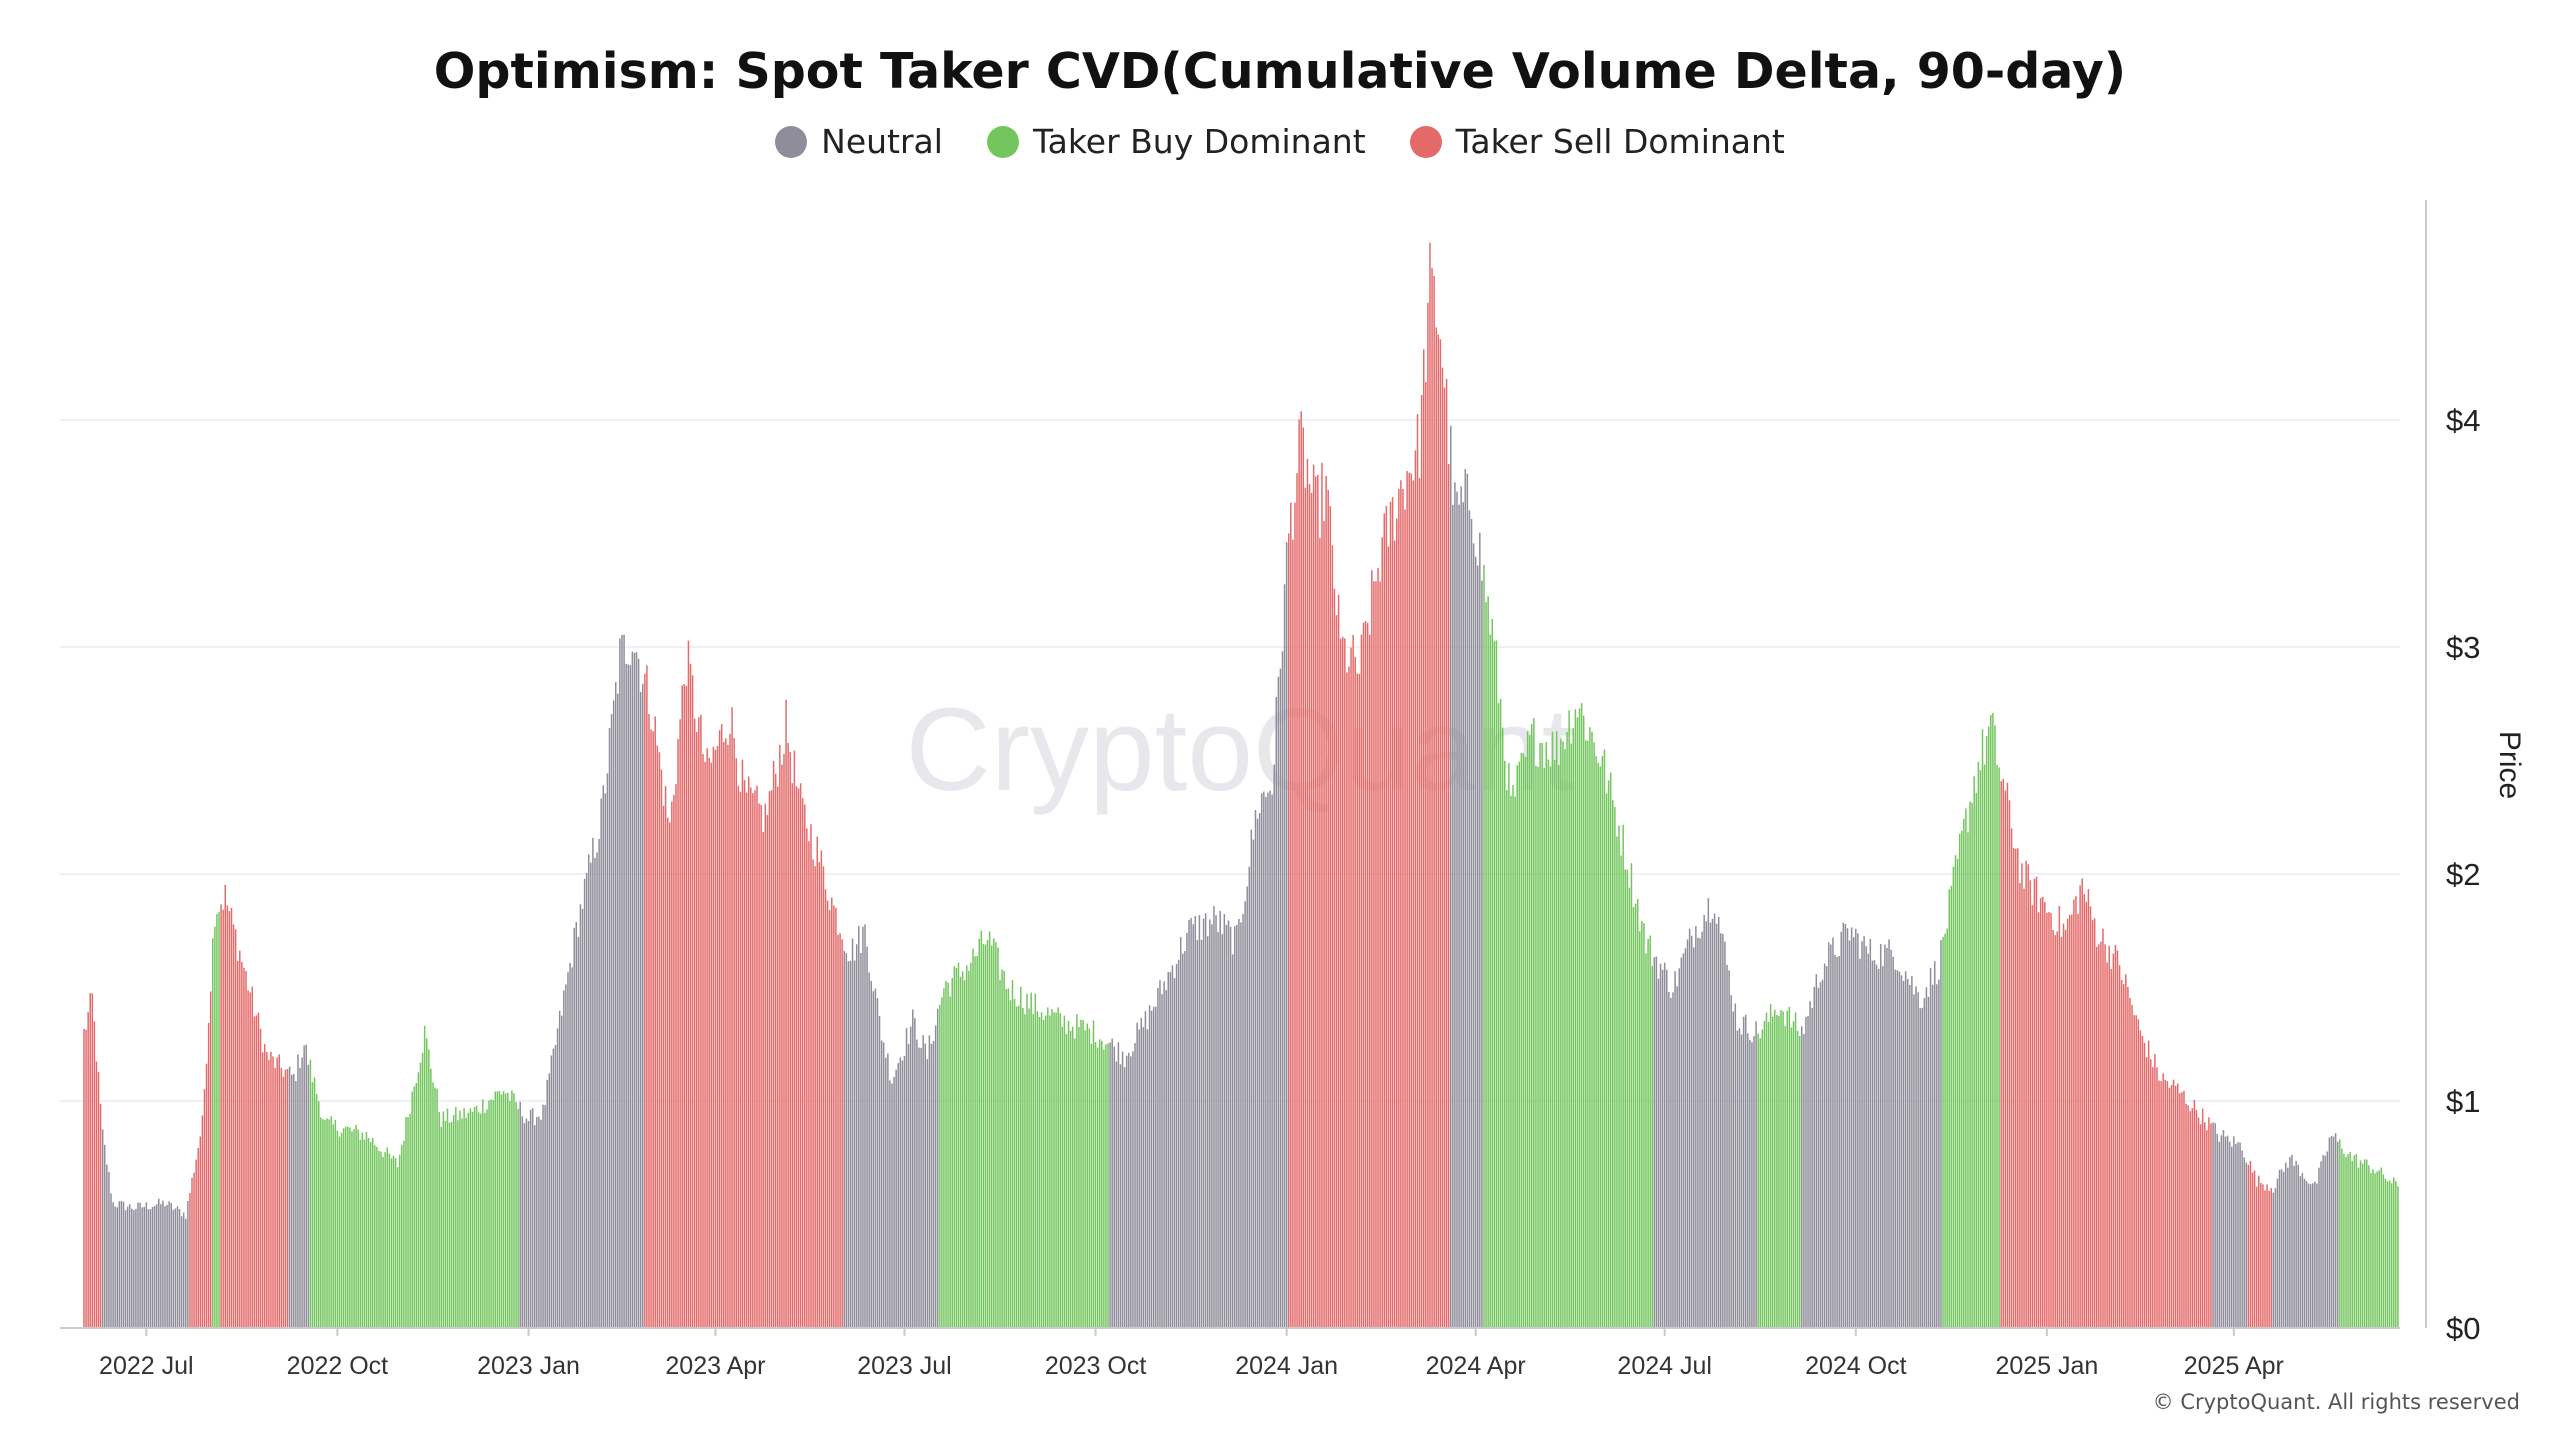 This screenshot has width=2560, height=1440. Describe the element at coordinates (859, 141) in the screenshot. I see `legend-item-neutral: Neutral` at that location.